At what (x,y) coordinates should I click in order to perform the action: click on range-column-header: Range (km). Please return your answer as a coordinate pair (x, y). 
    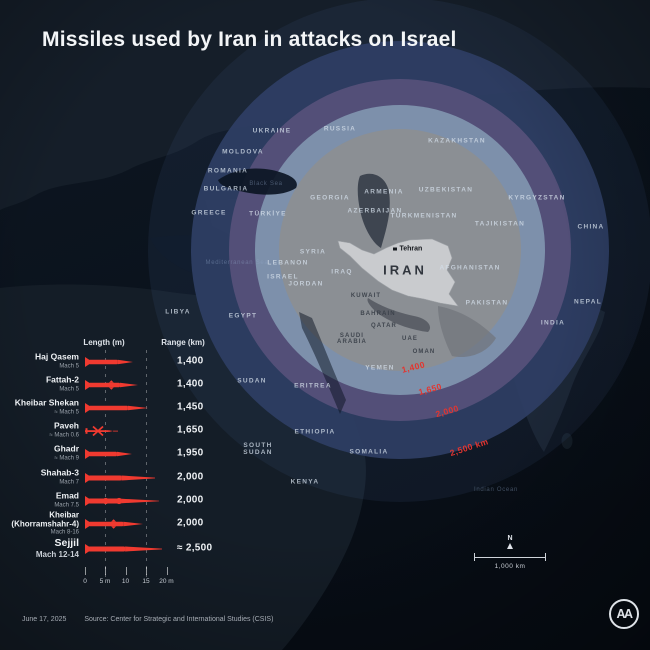
    Looking at the image, I should click on (183, 342).